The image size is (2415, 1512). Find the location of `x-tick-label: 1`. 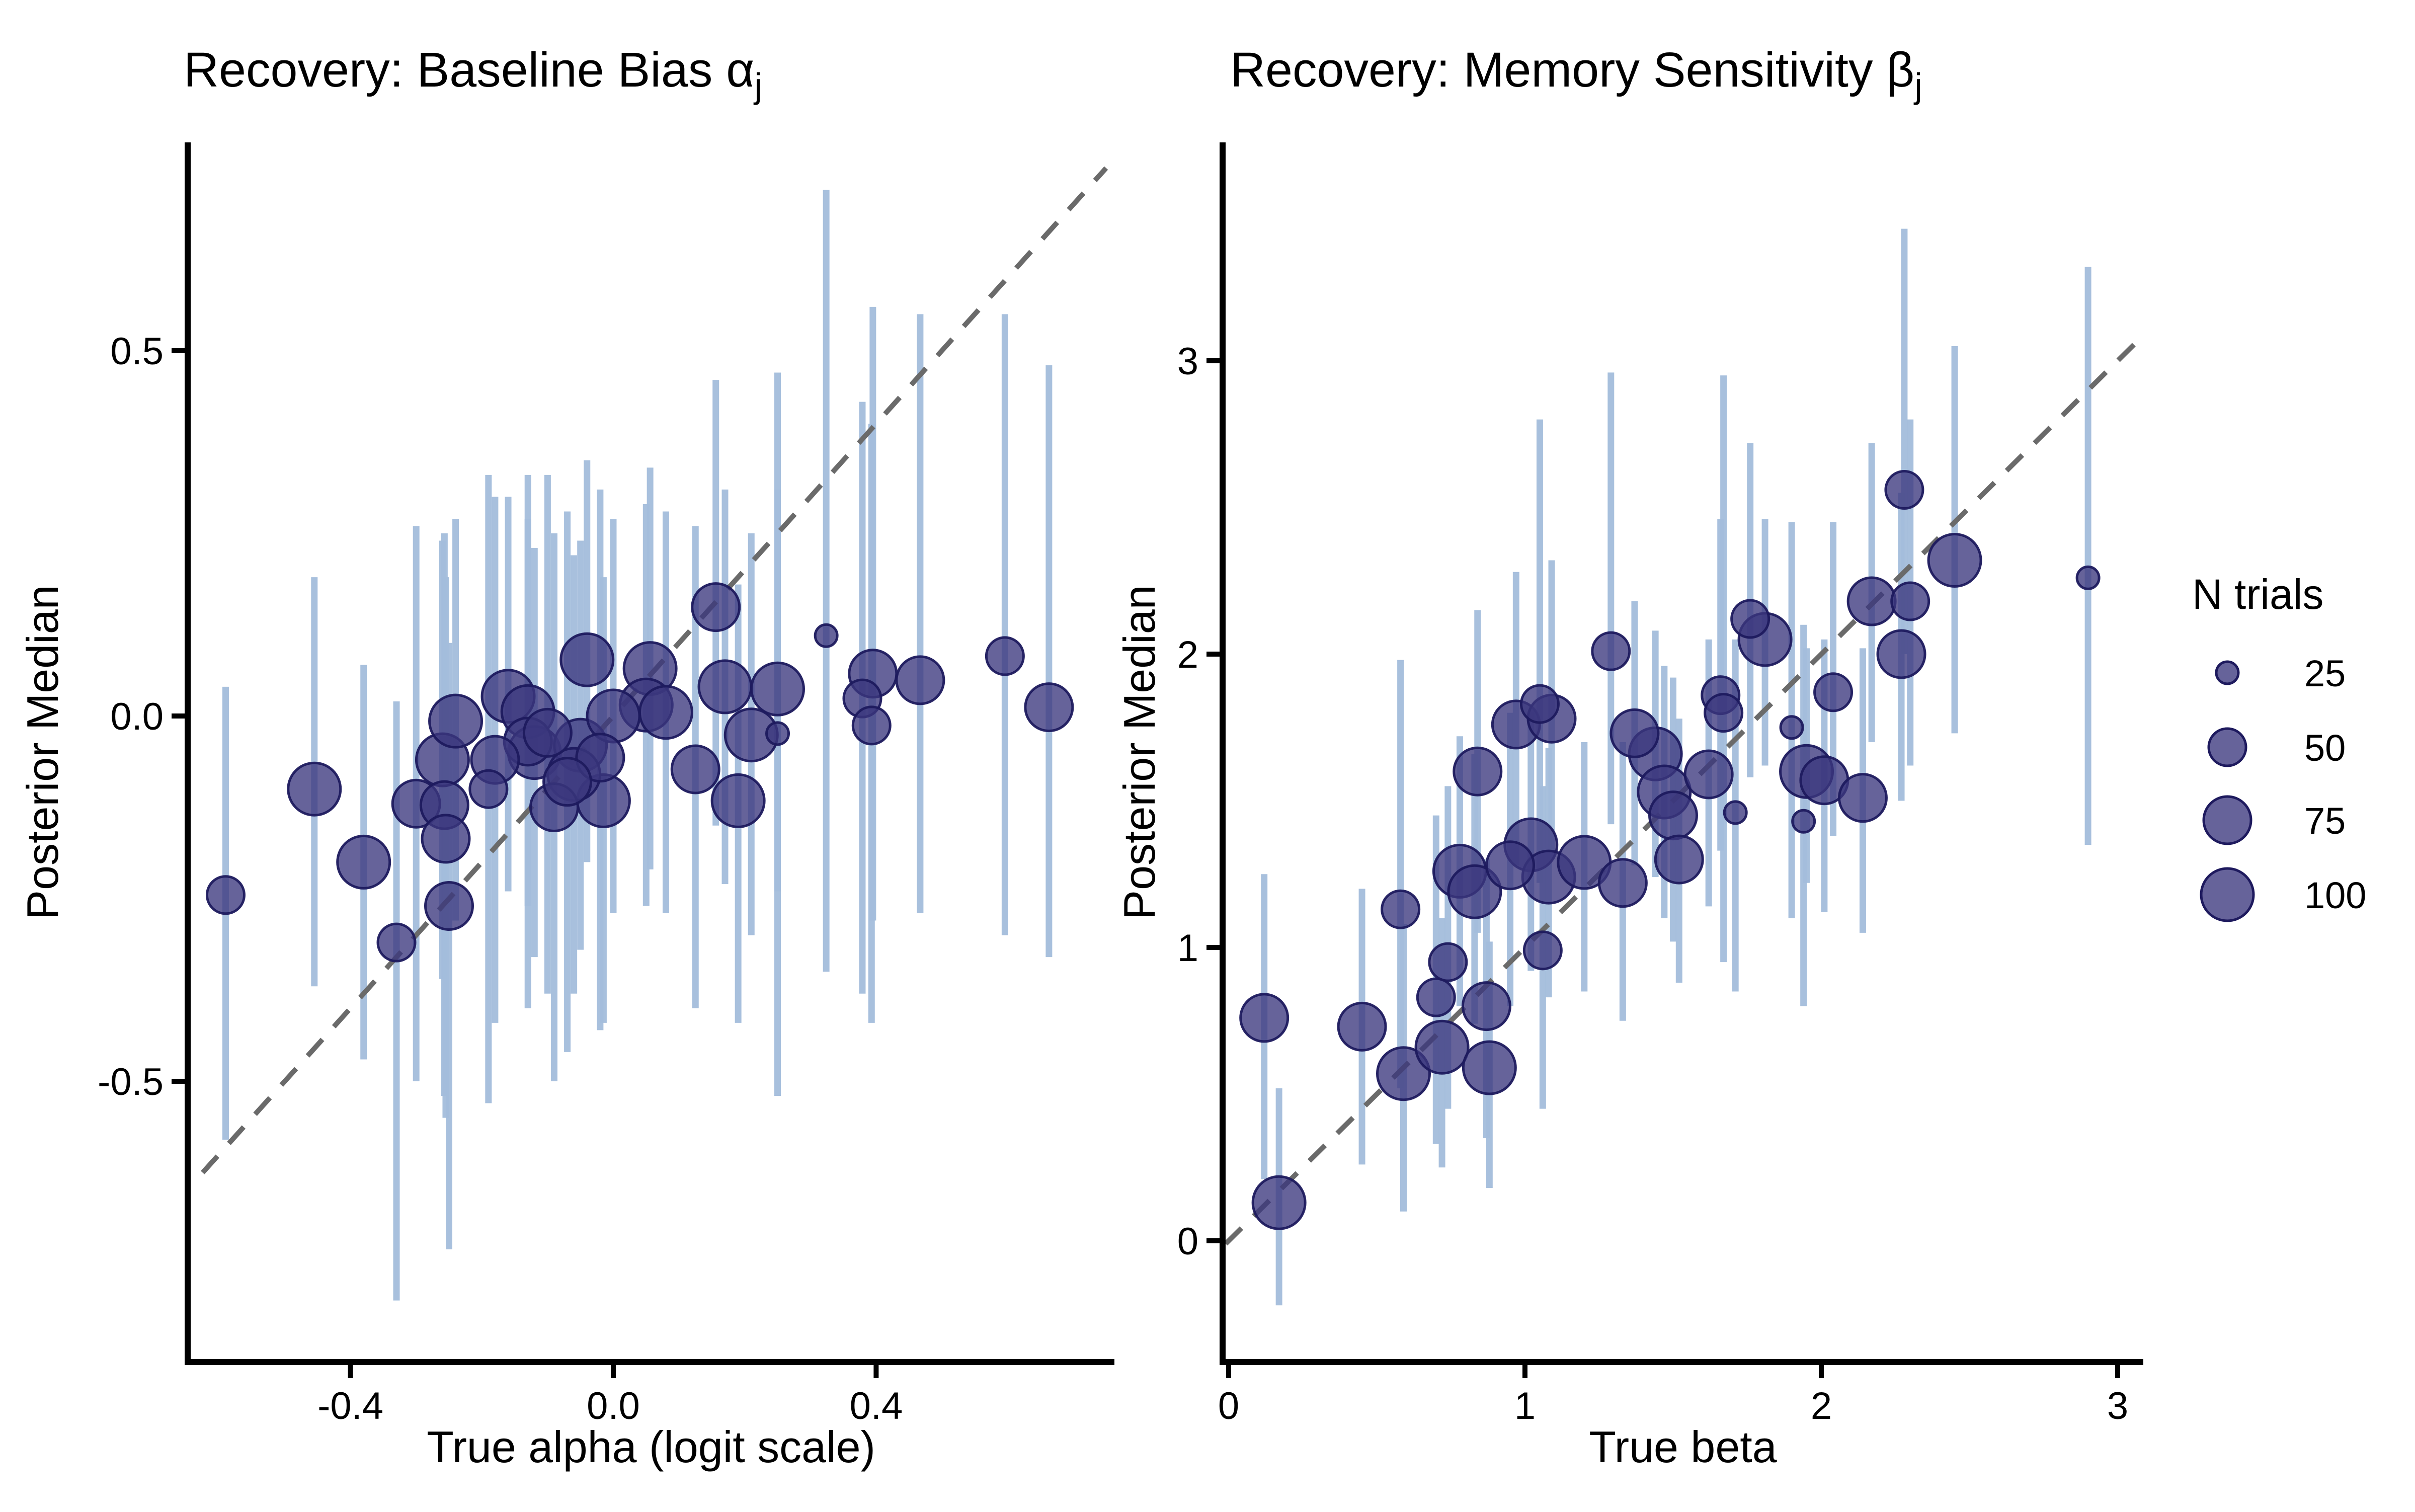

x-tick-label: 1 is located at coordinates (1525, 1406).